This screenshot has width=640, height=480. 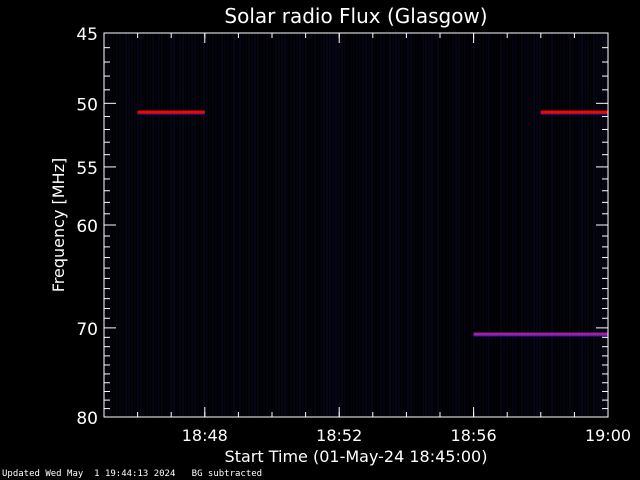 I want to click on y-tick-label: 55, so click(x=87, y=169).